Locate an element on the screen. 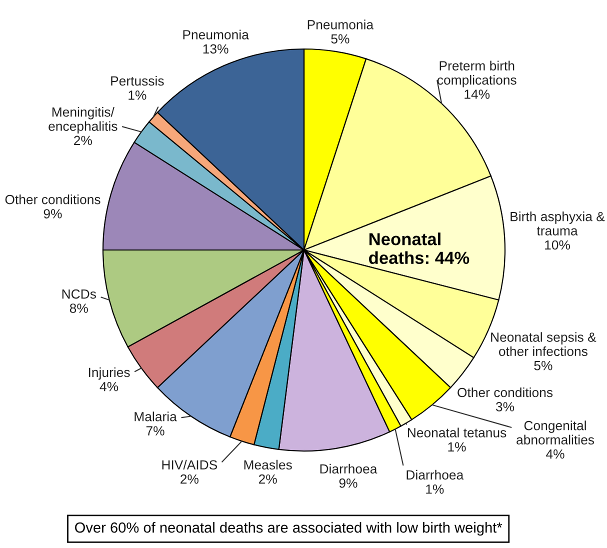 Image resolution: width=607 pixels, height=548 pixels. text: Neonatal deaths: 44% is located at coordinates (419, 248).